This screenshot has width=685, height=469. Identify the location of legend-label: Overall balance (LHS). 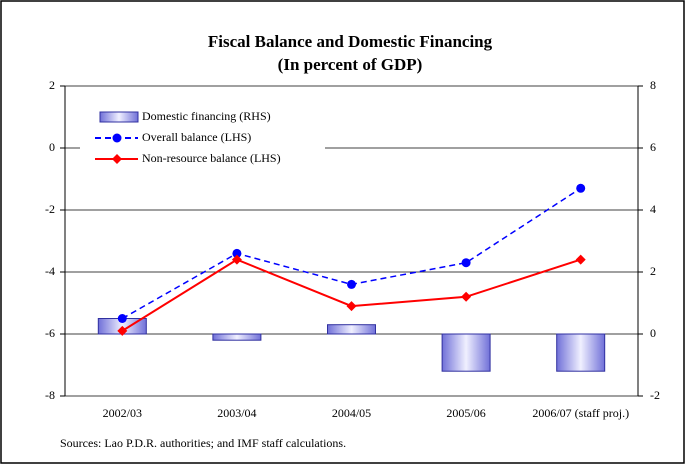
(196, 137).